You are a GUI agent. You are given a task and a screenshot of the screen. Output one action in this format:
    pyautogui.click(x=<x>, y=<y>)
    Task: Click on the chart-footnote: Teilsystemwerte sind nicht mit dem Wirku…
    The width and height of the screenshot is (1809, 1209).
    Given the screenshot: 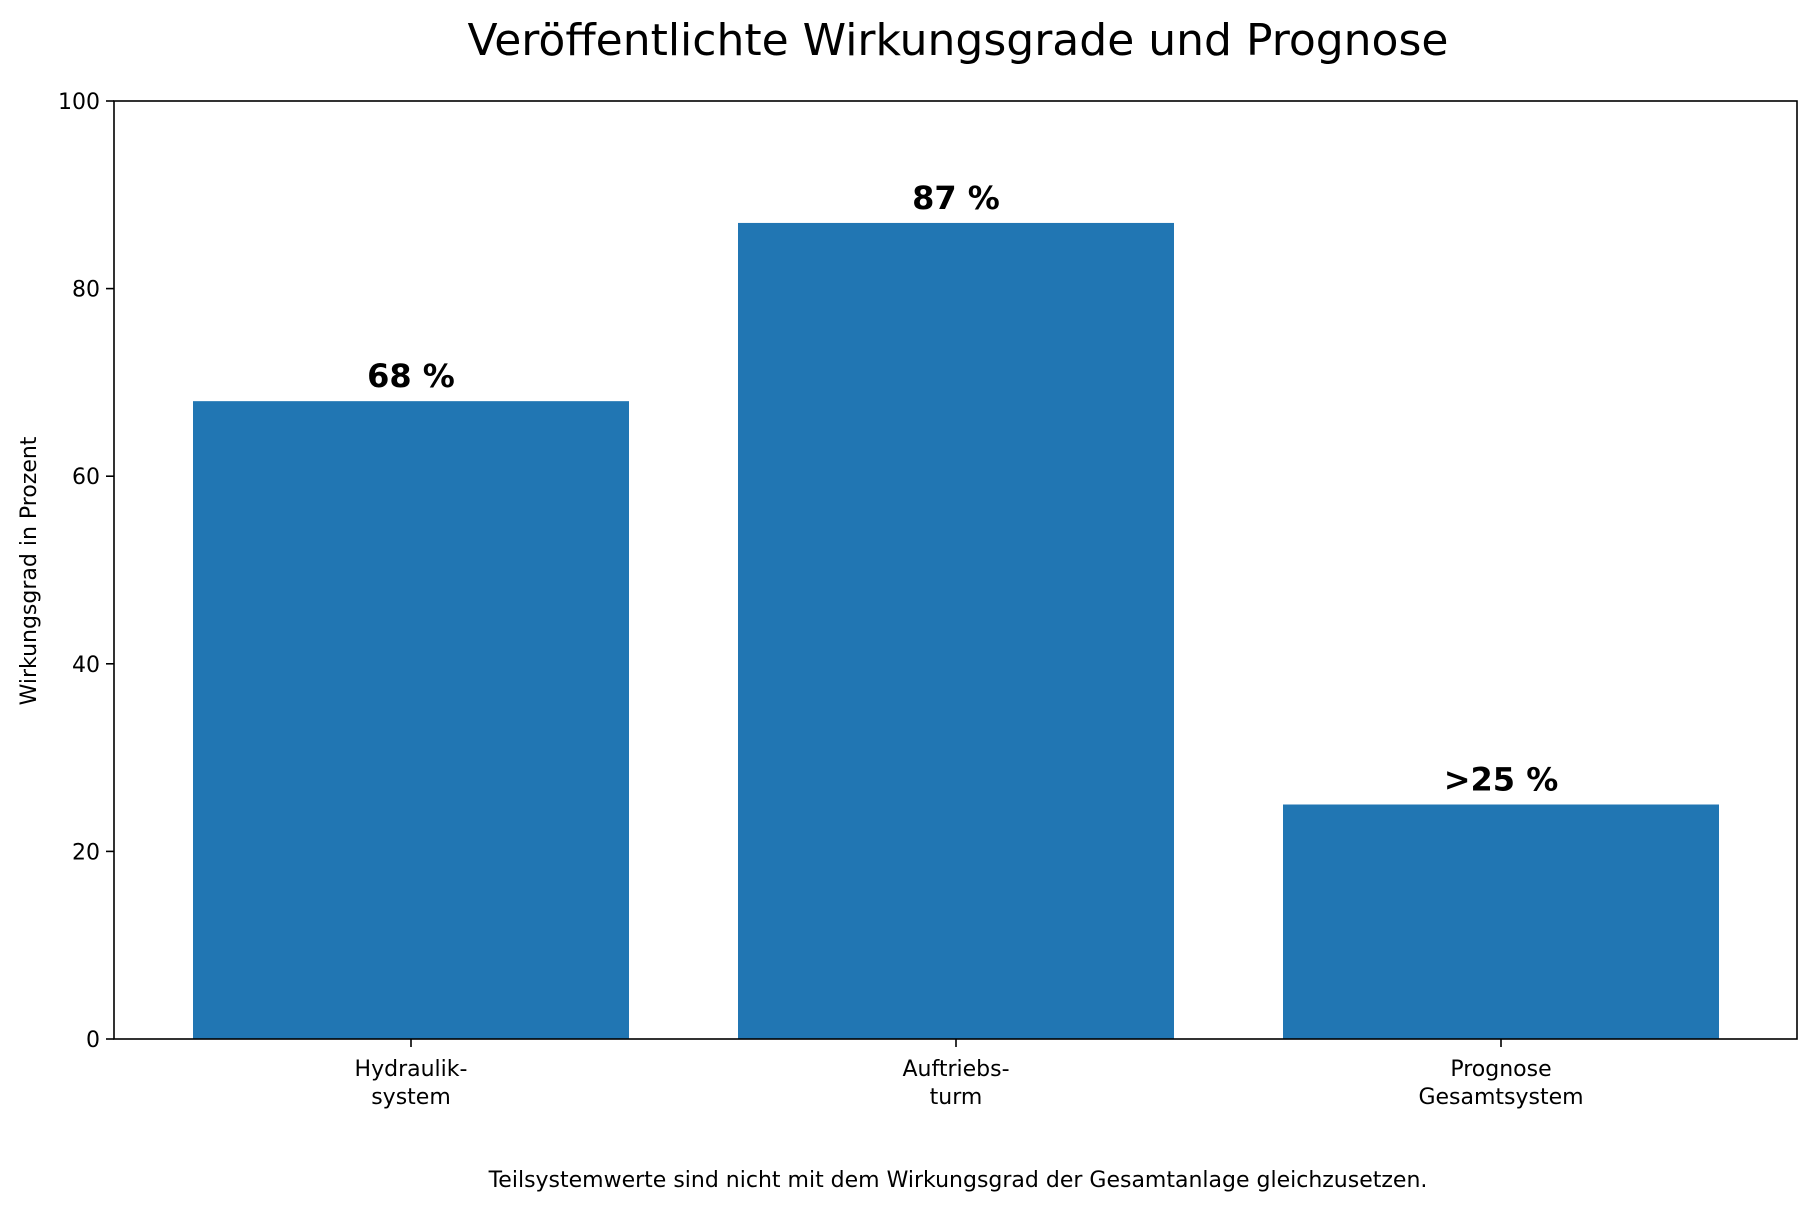 What is the action you would take?
    pyautogui.click(x=958, y=1180)
    